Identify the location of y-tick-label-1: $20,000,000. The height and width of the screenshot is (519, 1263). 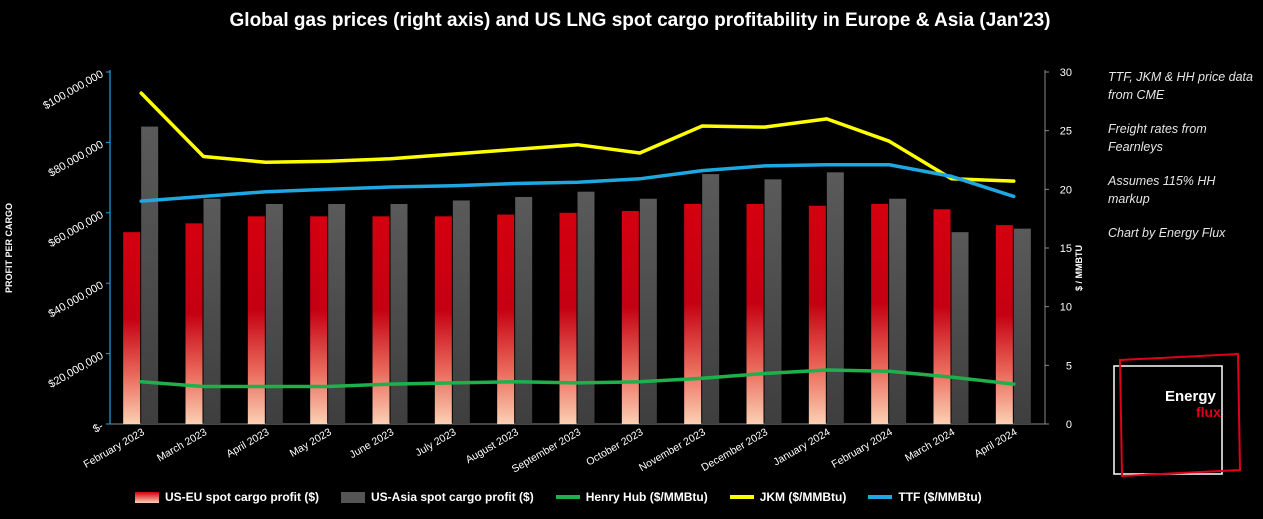
(76, 370).